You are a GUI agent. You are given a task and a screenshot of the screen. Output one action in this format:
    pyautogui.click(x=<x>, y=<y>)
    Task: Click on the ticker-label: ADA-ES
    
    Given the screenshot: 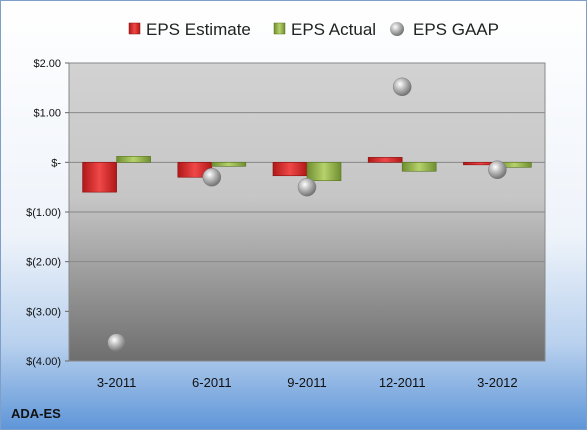 What is the action you would take?
    pyautogui.click(x=36, y=413)
    